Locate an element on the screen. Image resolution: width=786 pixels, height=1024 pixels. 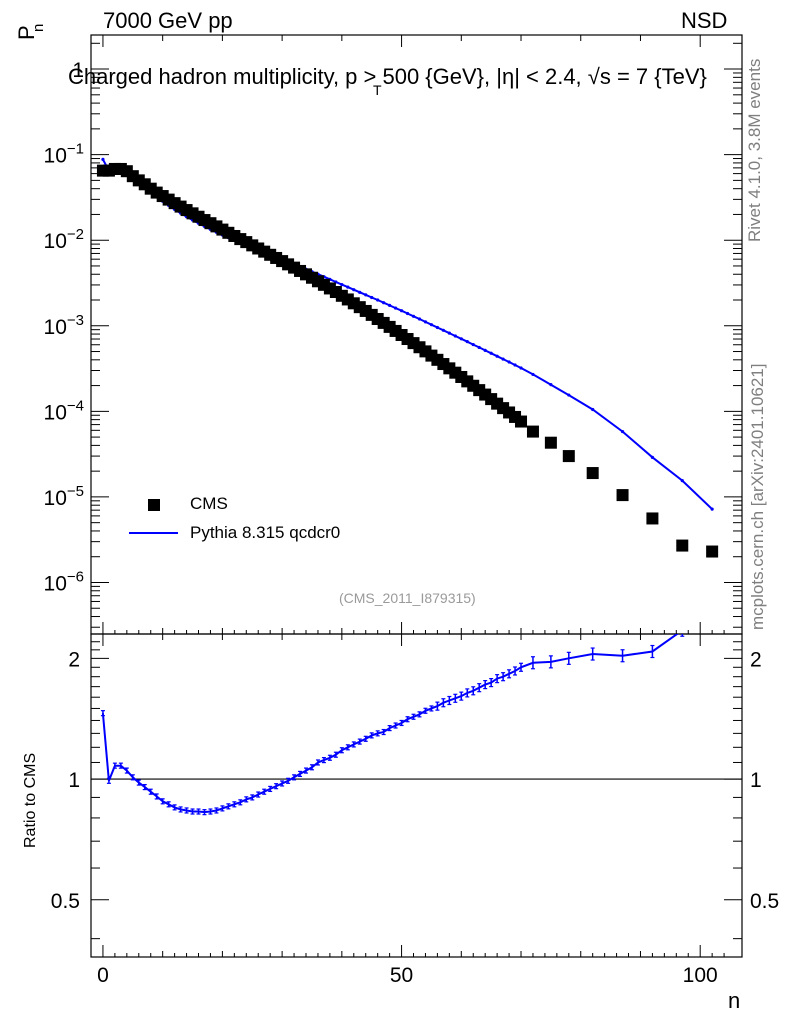
ratio-data is located at coordinates (416, 725).